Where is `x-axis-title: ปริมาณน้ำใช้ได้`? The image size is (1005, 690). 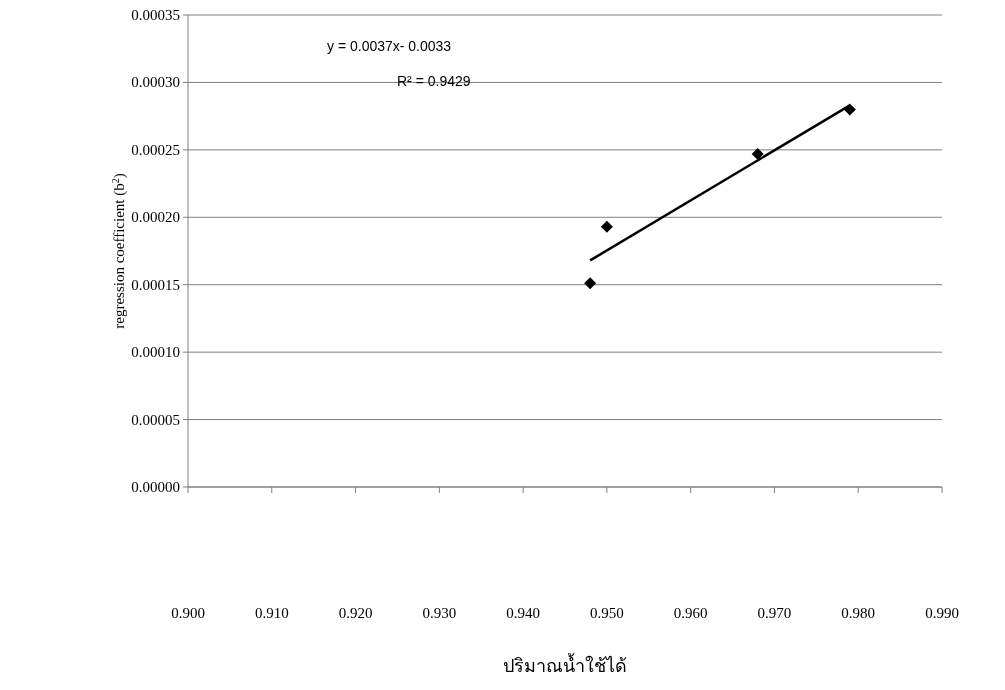 x-axis-title: ปริมาณน้ำใช้ได้ is located at coordinates (565, 664).